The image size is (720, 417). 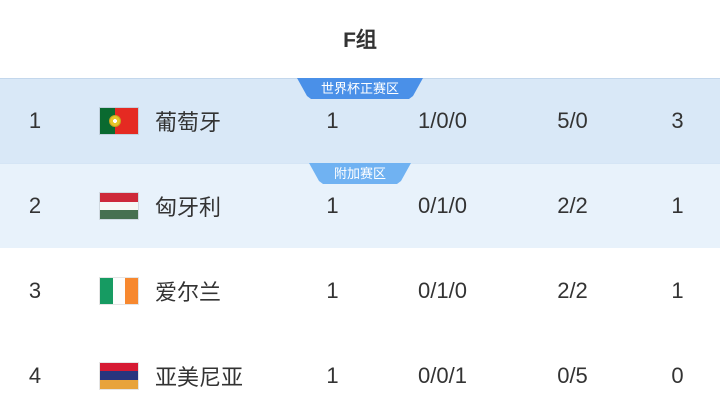 What do you see at coordinates (442, 120) in the screenshot?
I see `win-draw-loss-cell: 1/0/0` at bounding box center [442, 120].